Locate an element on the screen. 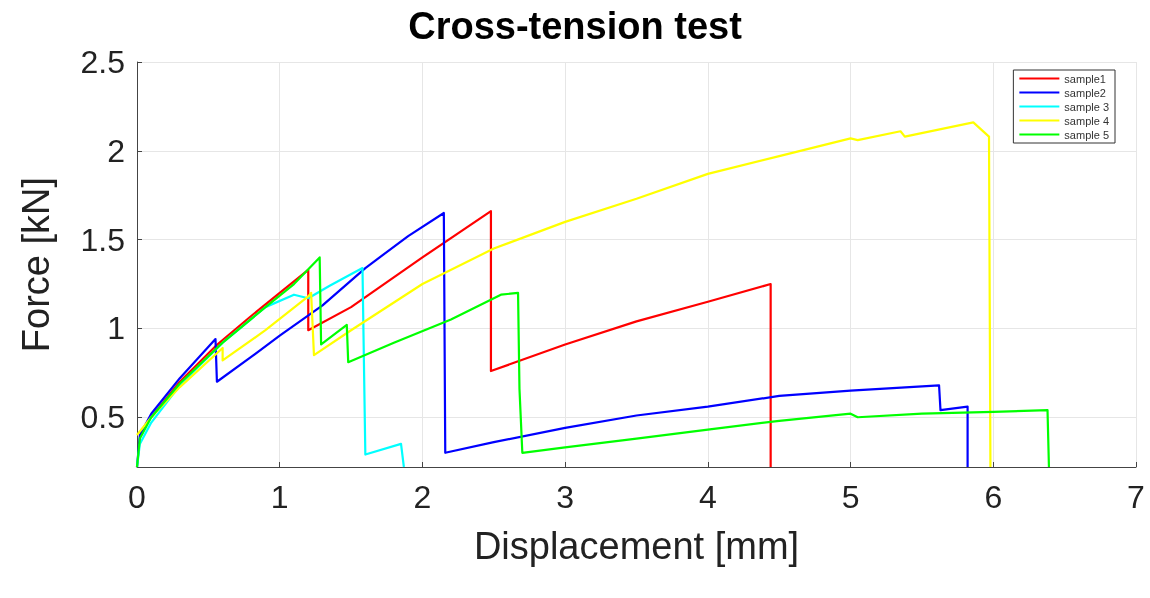 The image size is (1150, 598). x-tick-label: 1 is located at coordinates (279, 497).